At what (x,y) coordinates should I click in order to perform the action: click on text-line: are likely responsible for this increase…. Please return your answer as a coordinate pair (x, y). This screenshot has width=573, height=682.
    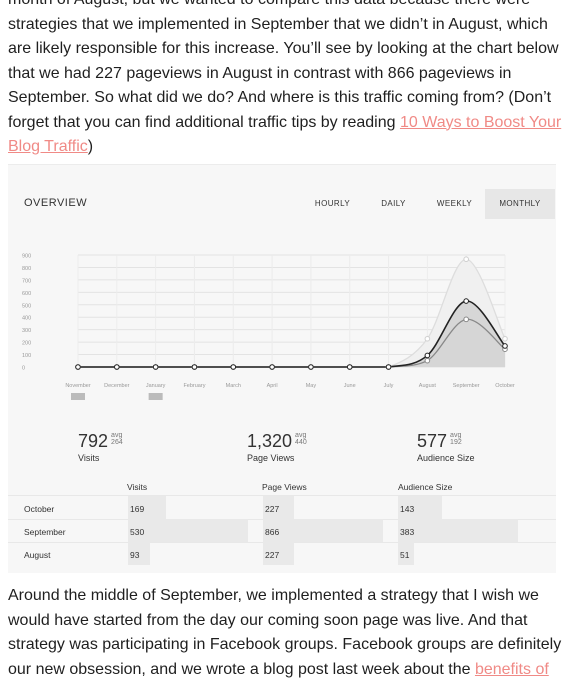
    Looking at the image, I should click on (283, 48).